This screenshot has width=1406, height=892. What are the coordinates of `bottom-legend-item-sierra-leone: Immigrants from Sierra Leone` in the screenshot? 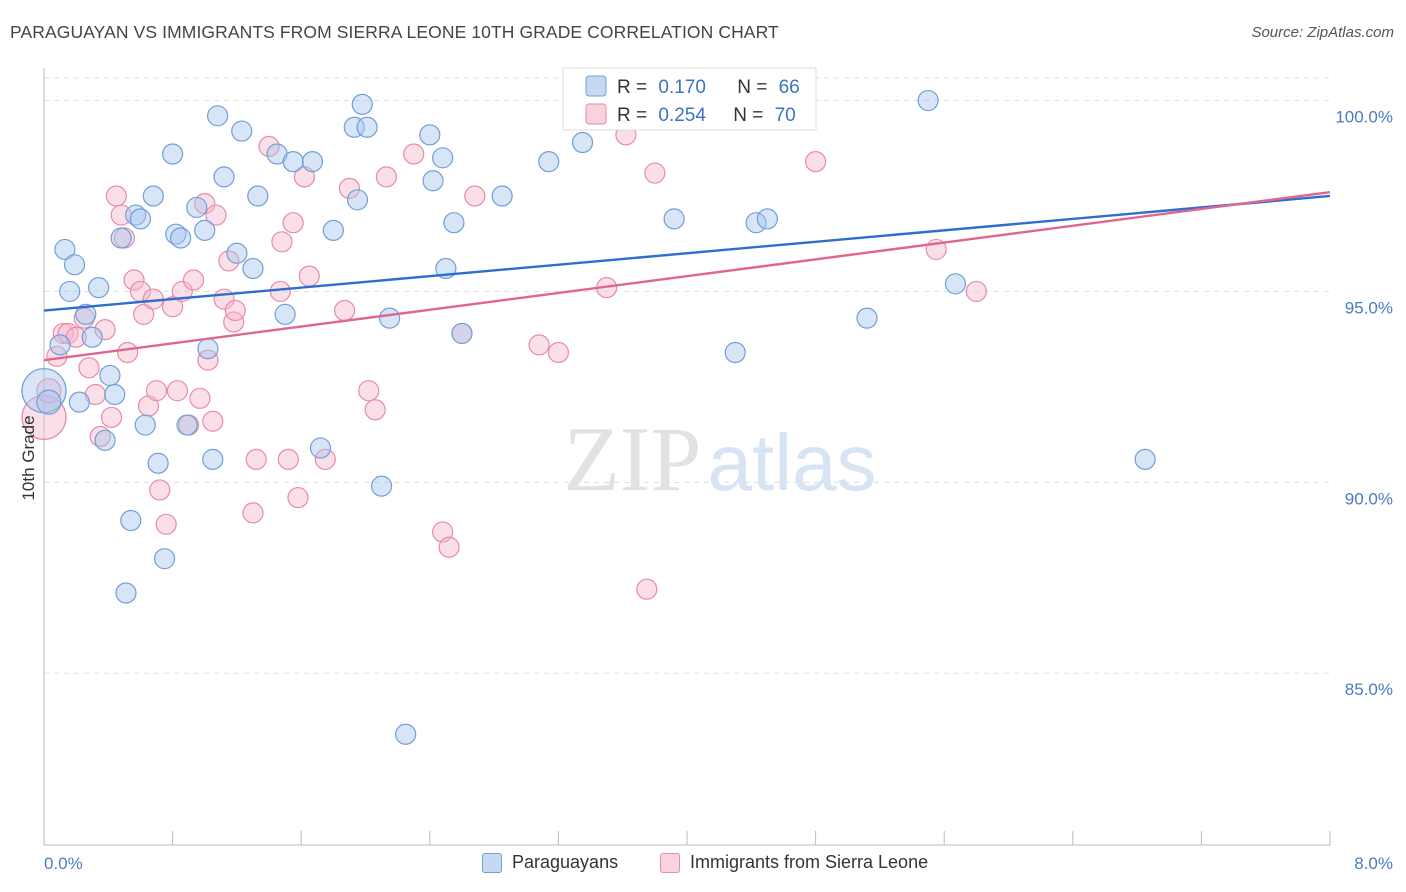 It's located at (794, 862).